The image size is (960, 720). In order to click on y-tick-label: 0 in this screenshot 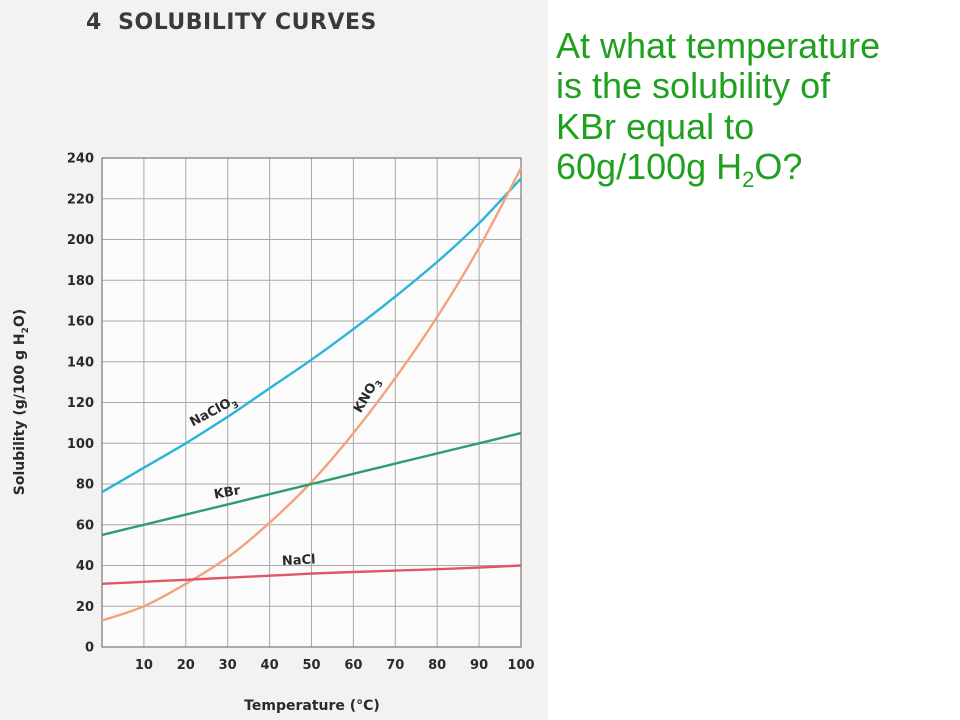, I will do `click(89, 648)`.